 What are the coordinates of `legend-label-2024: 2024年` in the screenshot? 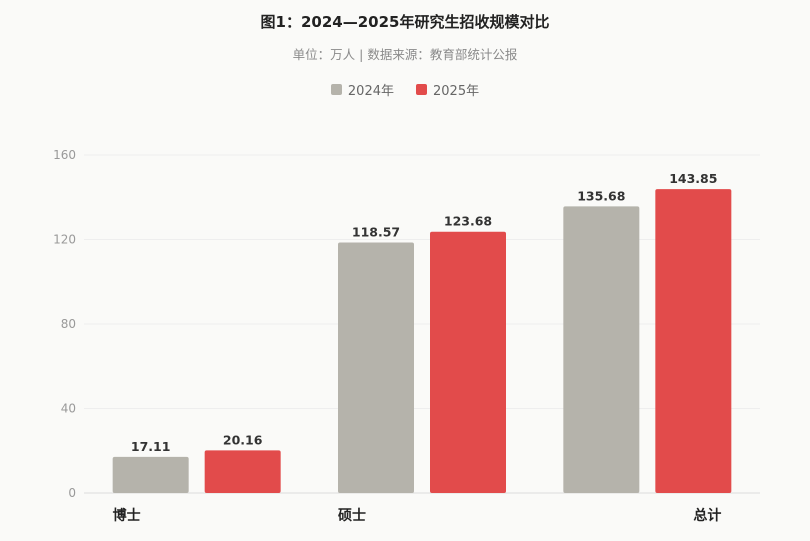 It's located at (370, 91).